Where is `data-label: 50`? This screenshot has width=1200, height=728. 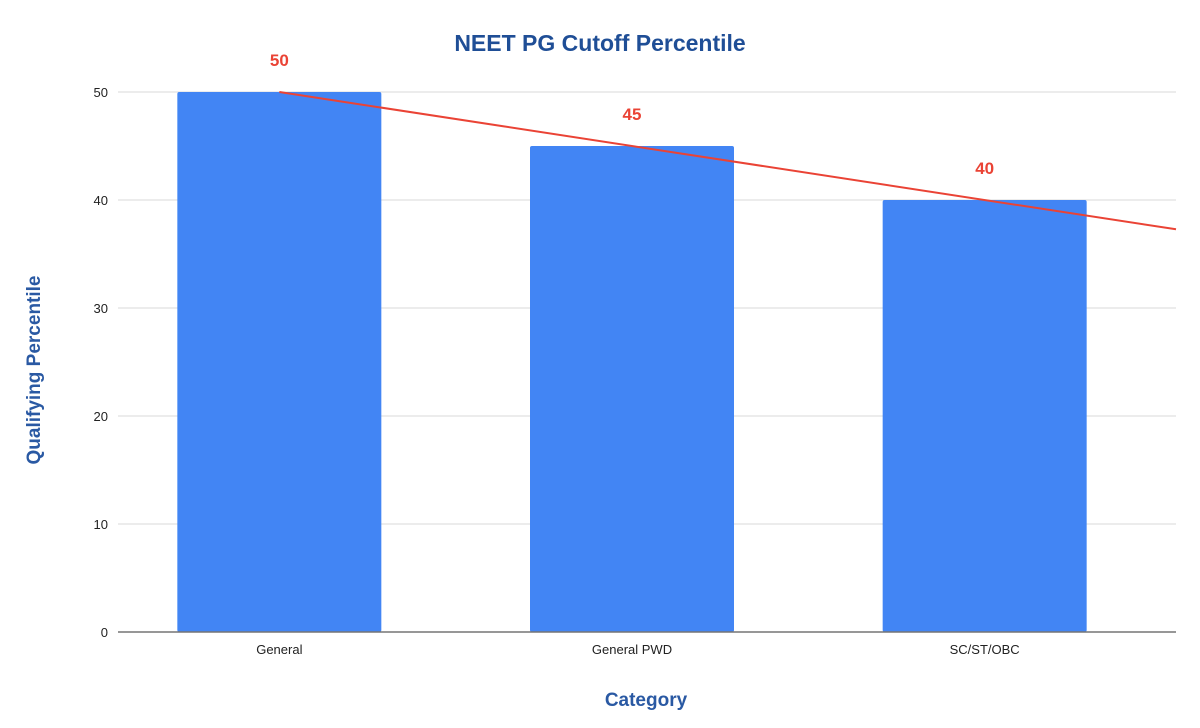 data-label: 50 is located at coordinates (279, 60).